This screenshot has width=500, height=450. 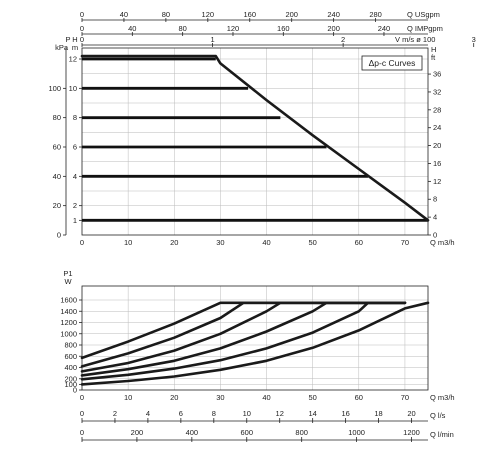 I want to click on power-q-m3h-tick-label: 10, so click(x=128, y=397).